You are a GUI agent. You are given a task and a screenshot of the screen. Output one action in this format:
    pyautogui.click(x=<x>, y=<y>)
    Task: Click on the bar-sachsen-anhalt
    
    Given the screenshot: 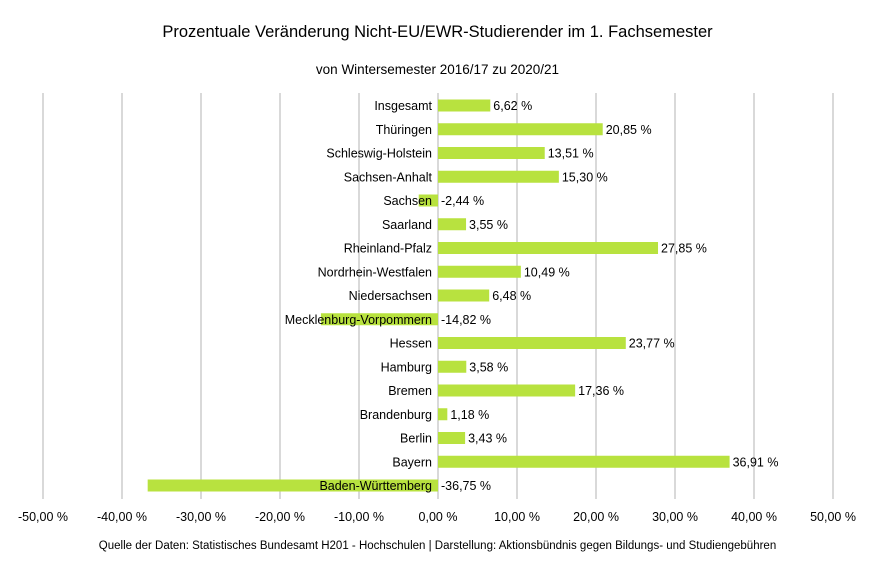 What is the action you would take?
    pyautogui.click(x=498, y=176)
    